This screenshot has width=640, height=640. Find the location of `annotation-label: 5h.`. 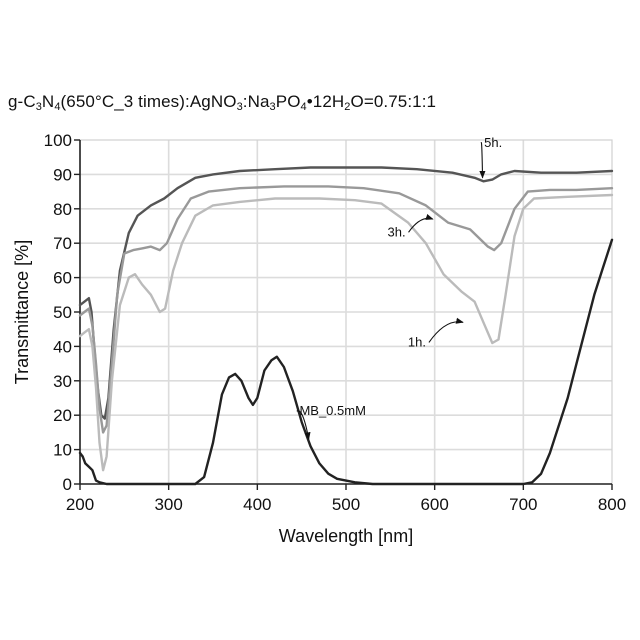

annotation-label: 5h. is located at coordinates (493, 142).